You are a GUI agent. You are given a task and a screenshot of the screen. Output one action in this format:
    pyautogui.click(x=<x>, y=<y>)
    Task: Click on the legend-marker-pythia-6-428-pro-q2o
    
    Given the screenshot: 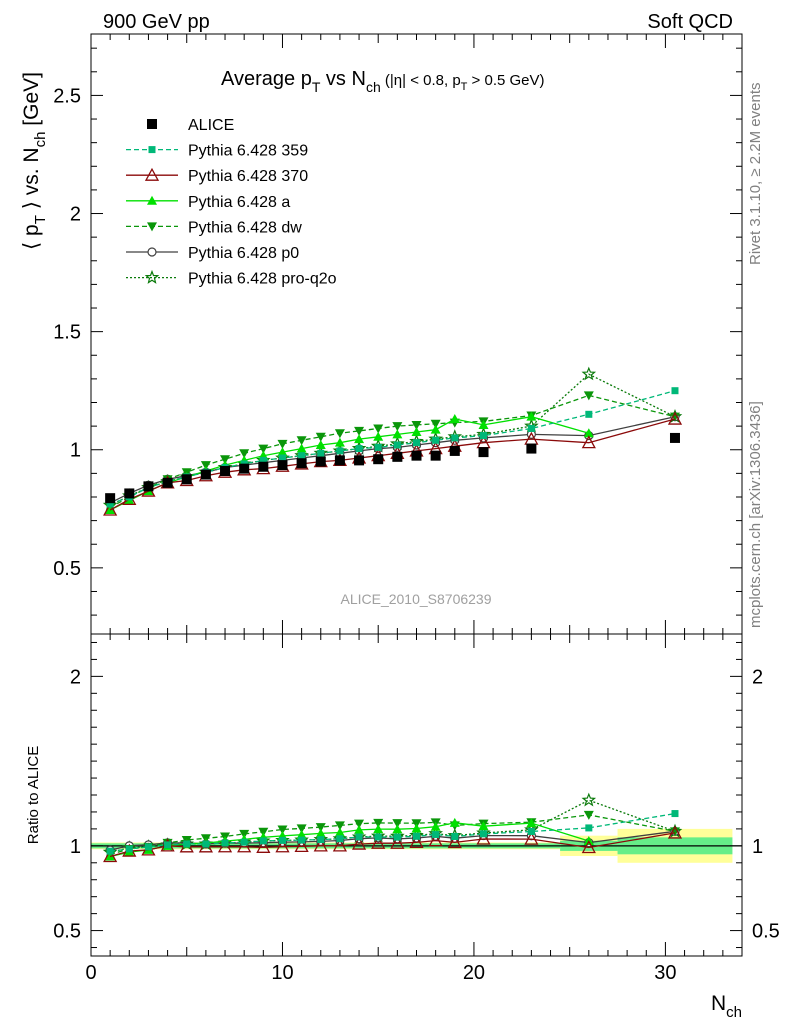 What is the action you would take?
    pyautogui.click(x=152, y=276)
    